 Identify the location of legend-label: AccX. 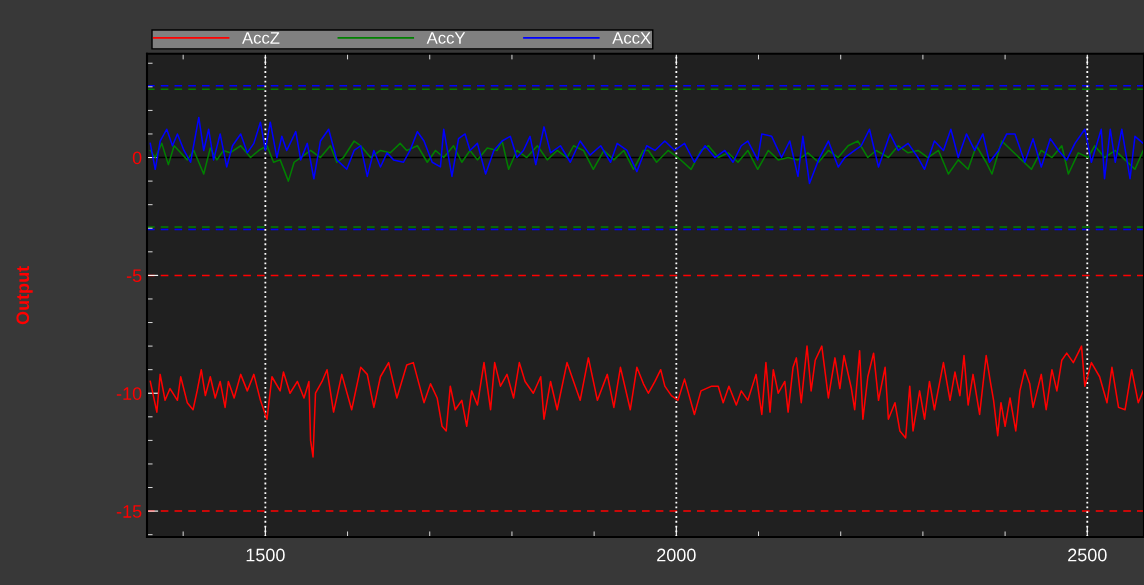
(631, 38).